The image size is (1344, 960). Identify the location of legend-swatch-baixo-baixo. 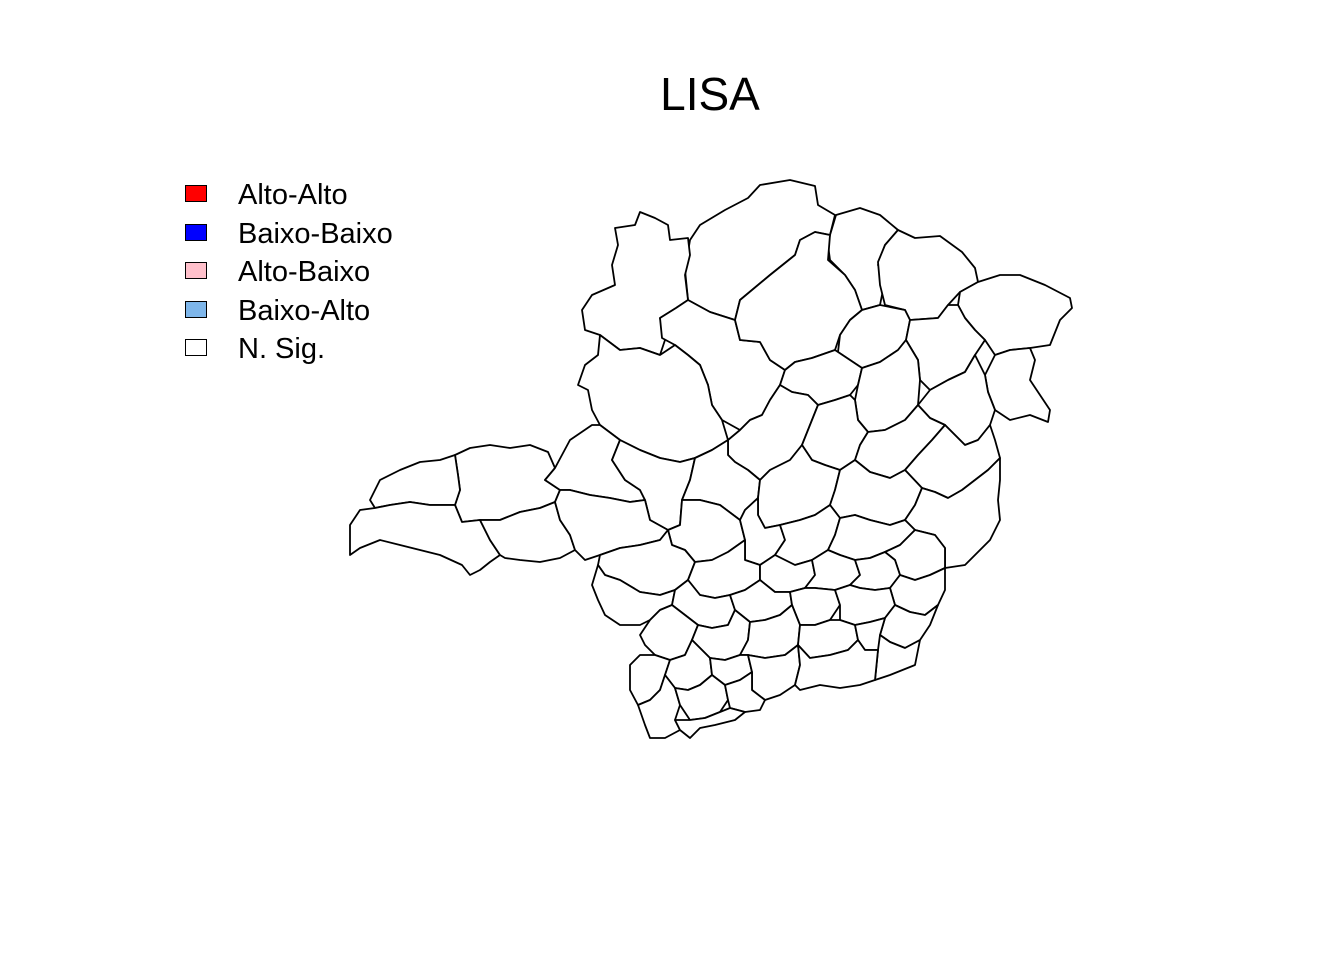
(196, 232).